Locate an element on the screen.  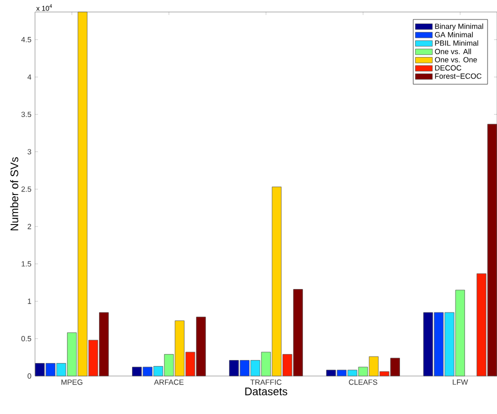
y-axis-title: Number of SVs is located at coordinates (14, 193).